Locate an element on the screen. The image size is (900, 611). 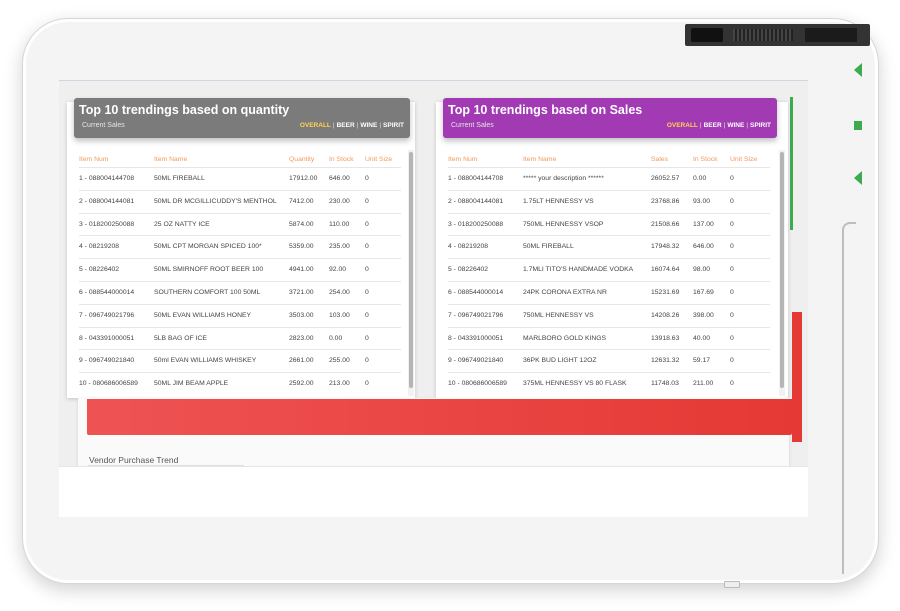
table-cell: 50ML JIM BEAM APPLE is located at coordinates (191, 384).